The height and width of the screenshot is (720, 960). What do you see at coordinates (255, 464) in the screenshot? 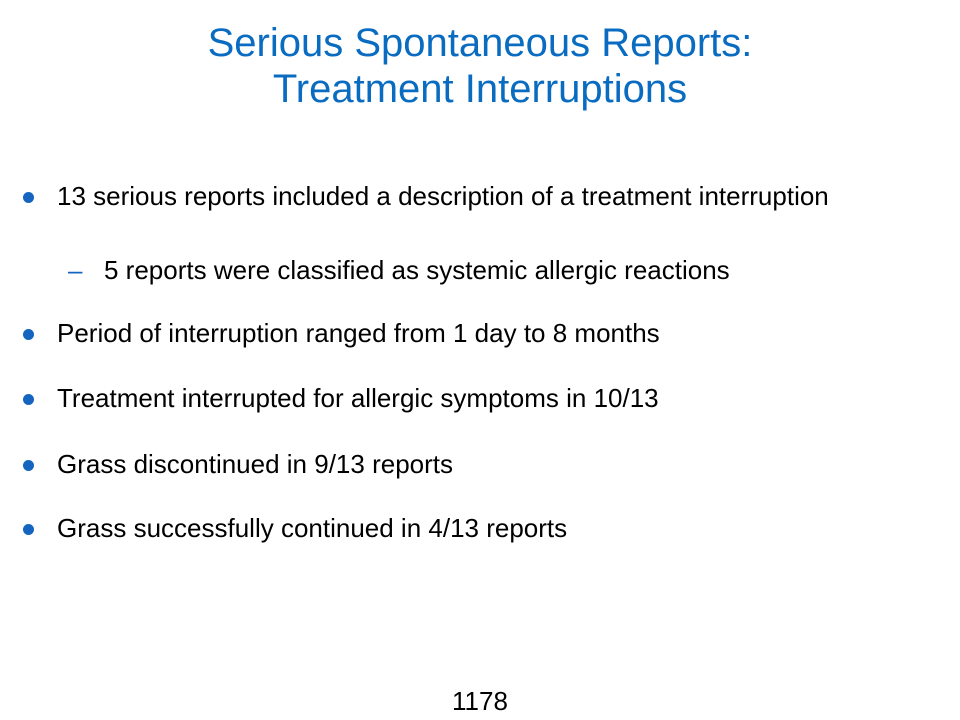
I see `bullet-text: Grass discontinued in 9/13 reports` at bounding box center [255, 464].